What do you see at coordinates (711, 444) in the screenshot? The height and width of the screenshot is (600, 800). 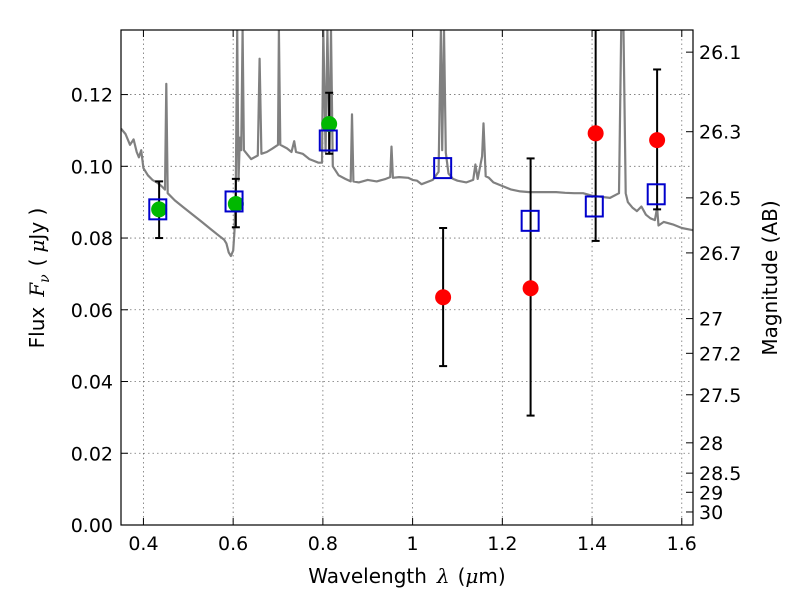 I see `y2-tick-label: 28` at bounding box center [711, 444].